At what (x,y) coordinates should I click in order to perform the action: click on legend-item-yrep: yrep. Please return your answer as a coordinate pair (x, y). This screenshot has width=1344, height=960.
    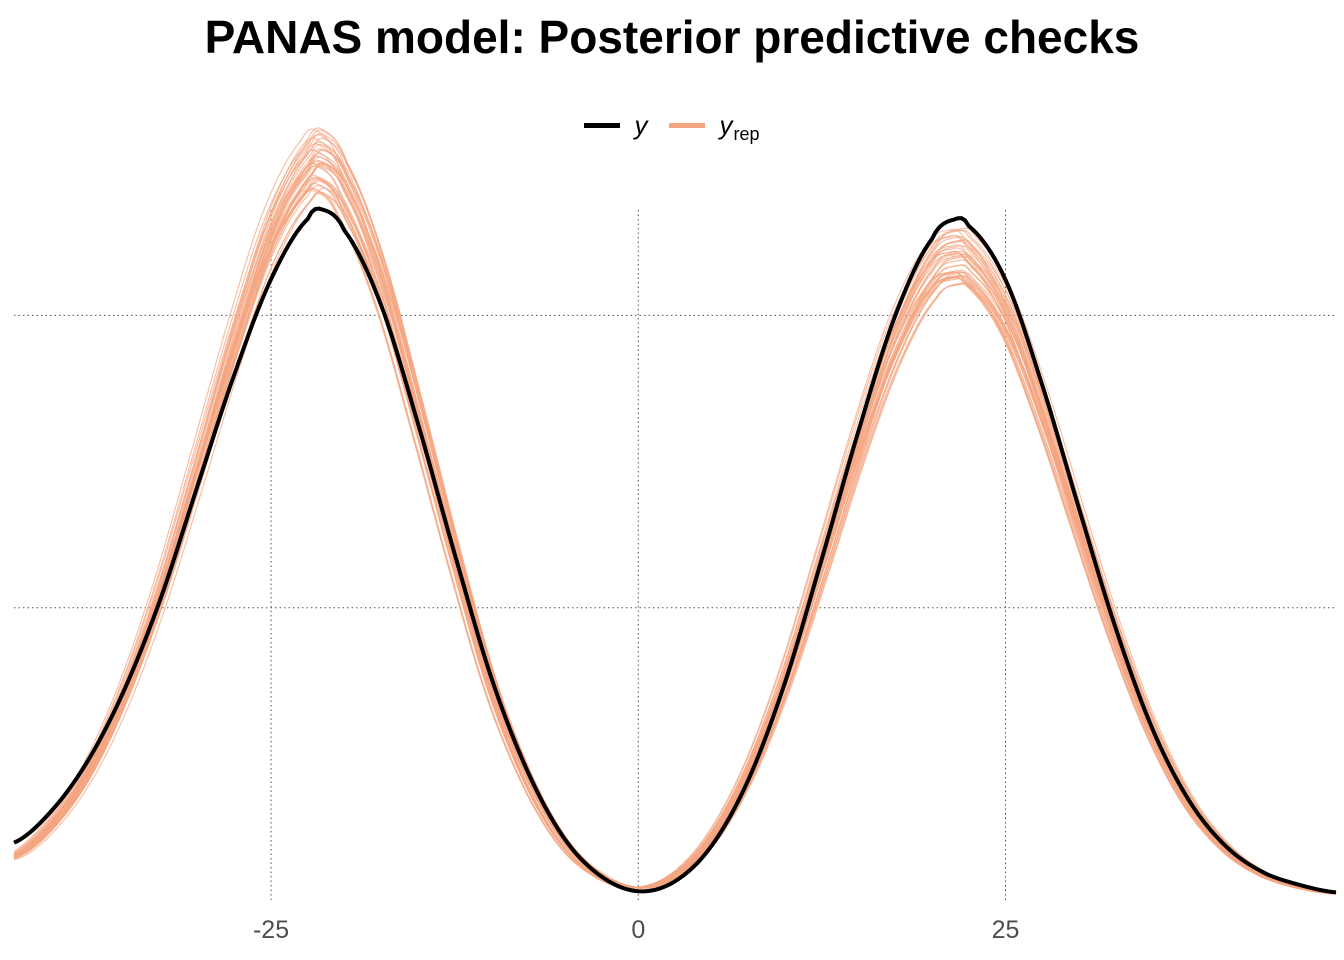
    Looking at the image, I should click on (714, 127).